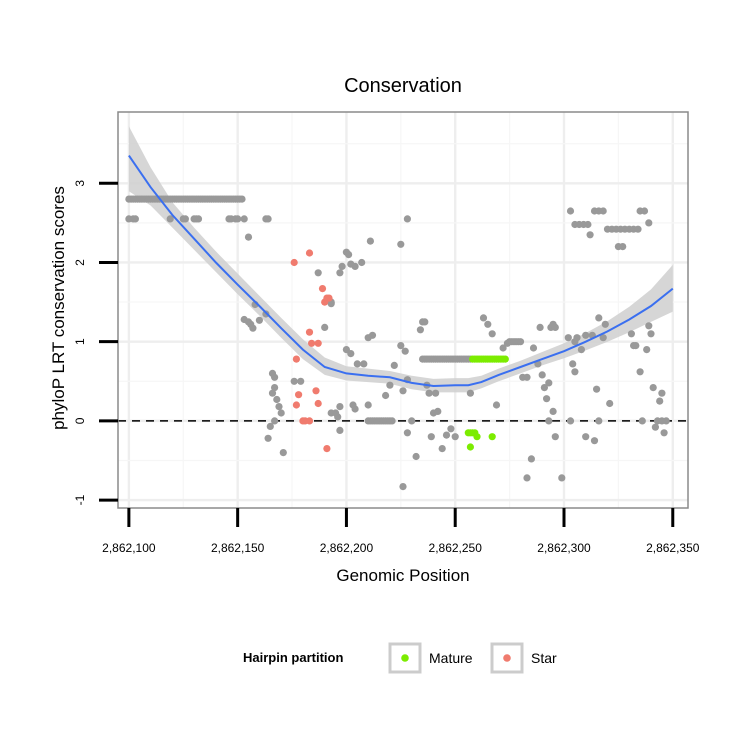 This screenshot has height=750, width=750. I want to click on y-axis-title: phyloP LRT conservation scores, so click(58, 308).